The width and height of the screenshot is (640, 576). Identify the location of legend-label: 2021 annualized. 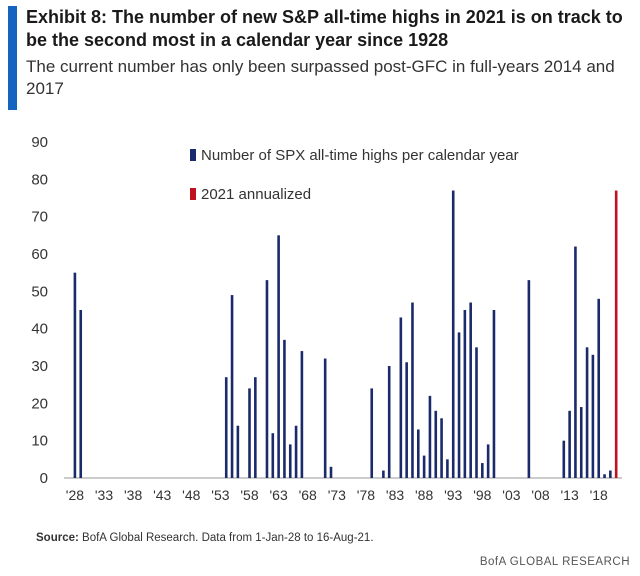
(256, 194).